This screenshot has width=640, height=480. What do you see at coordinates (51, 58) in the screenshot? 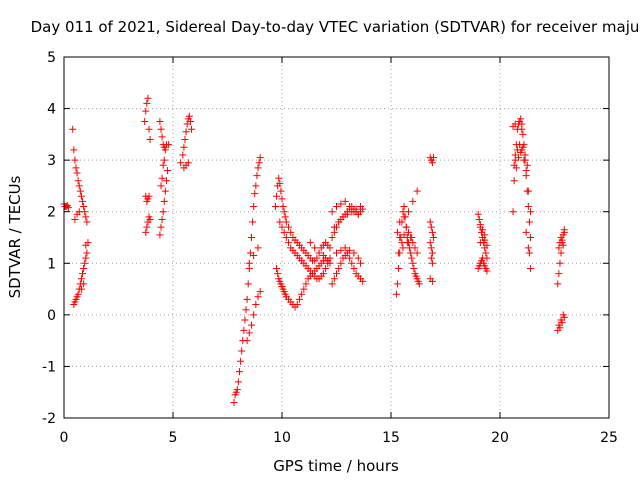
I see `y-tick-label: 5` at bounding box center [51, 58].